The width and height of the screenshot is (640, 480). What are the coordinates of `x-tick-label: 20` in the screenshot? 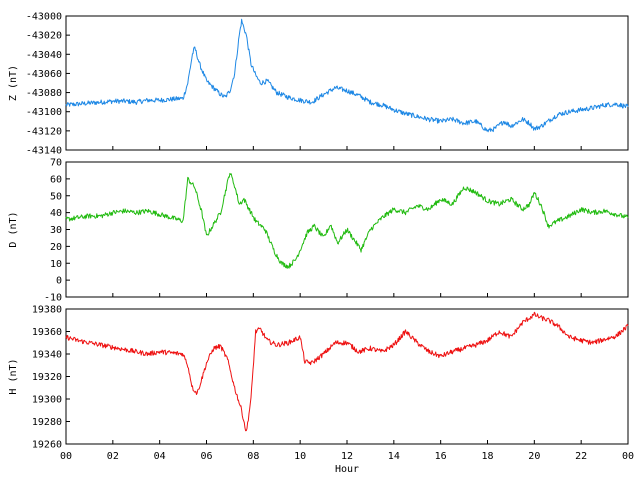 It's located at (534, 456).